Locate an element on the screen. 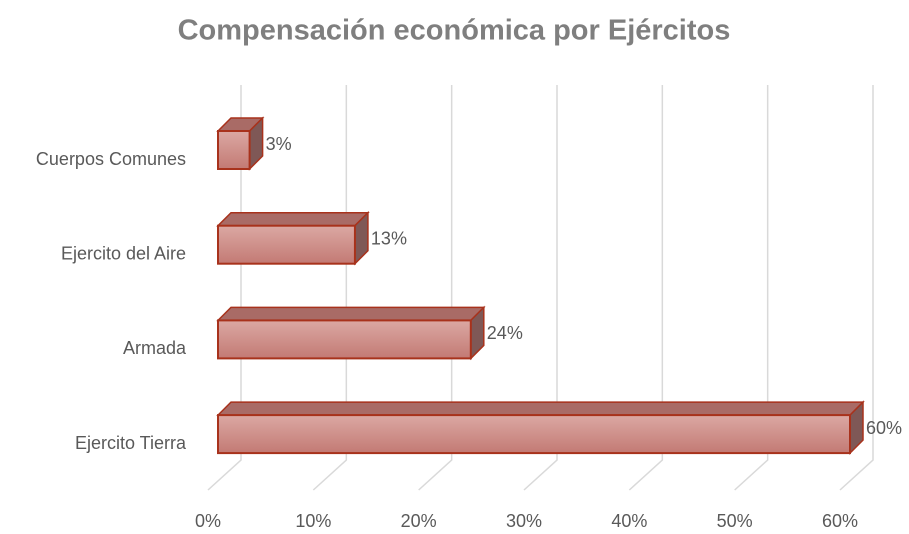  x-tick-label: 0% is located at coordinates (208, 521).